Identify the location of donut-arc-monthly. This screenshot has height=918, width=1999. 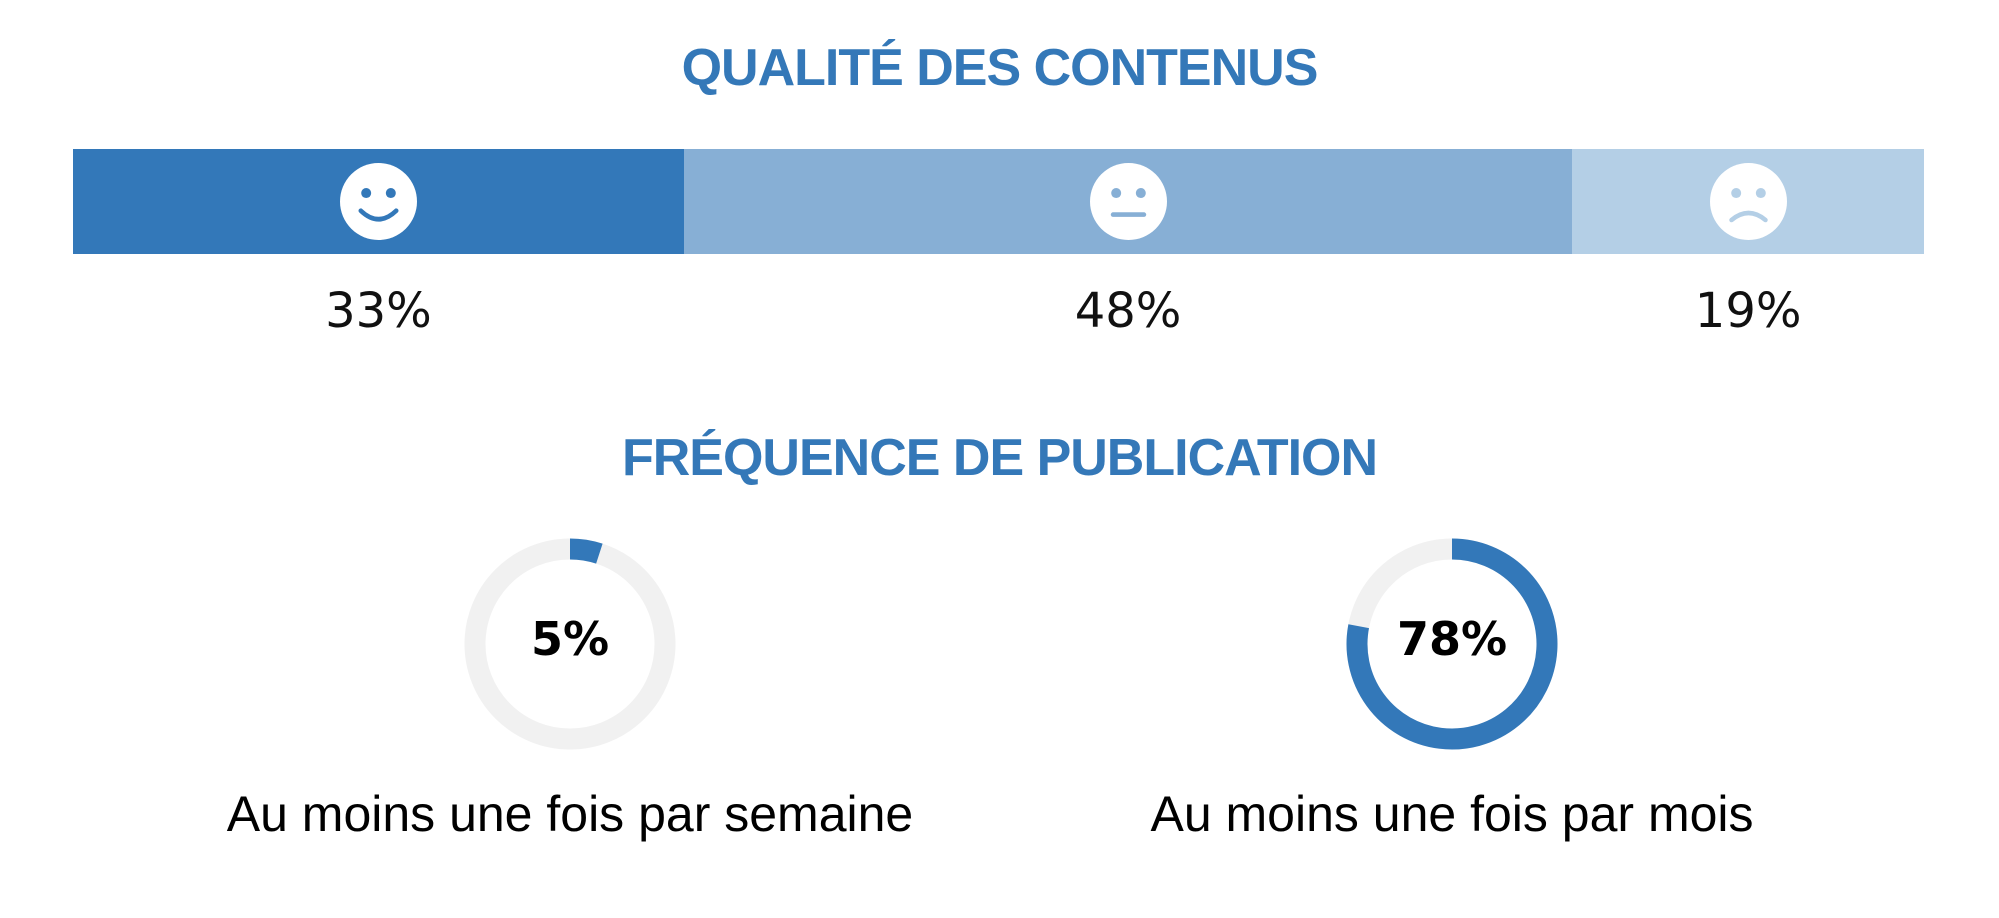
(1452, 644).